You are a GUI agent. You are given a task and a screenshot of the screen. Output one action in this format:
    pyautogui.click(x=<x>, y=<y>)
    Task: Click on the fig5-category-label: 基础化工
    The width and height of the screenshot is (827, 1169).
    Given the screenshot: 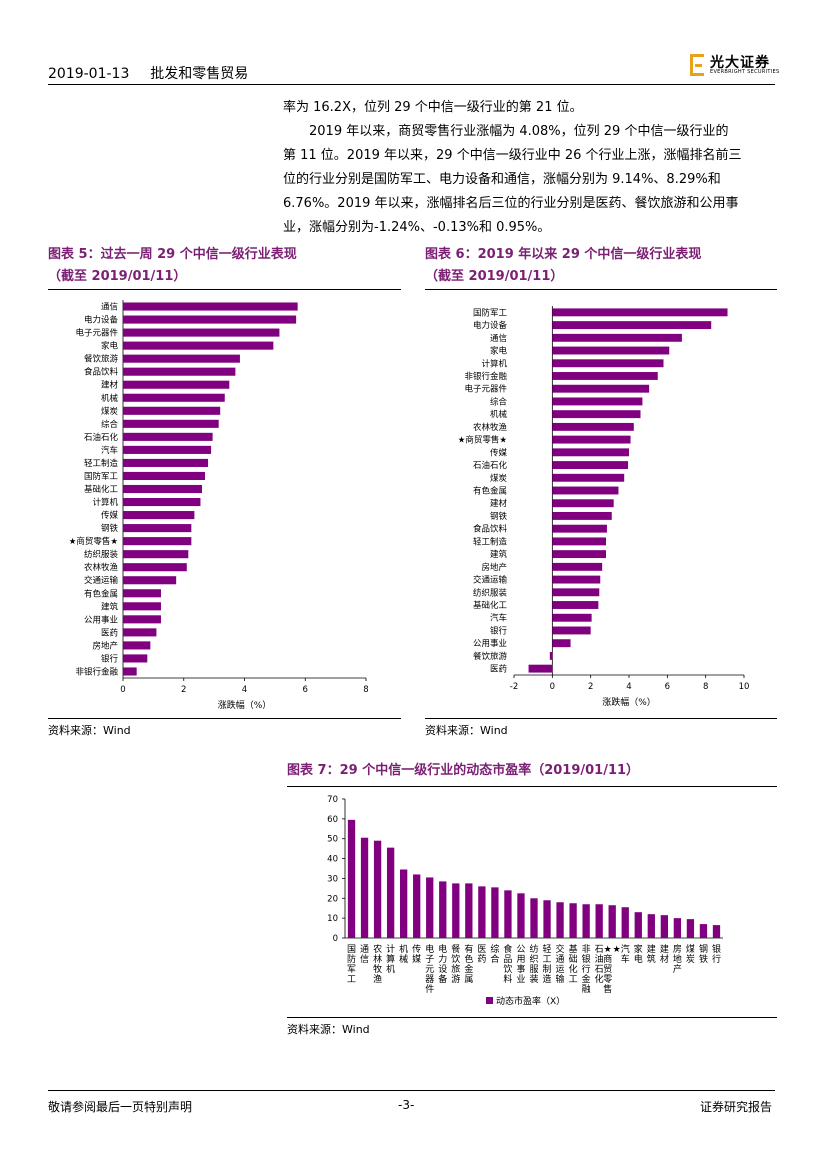 What is the action you would take?
    pyautogui.click(x=101, y=489)
    